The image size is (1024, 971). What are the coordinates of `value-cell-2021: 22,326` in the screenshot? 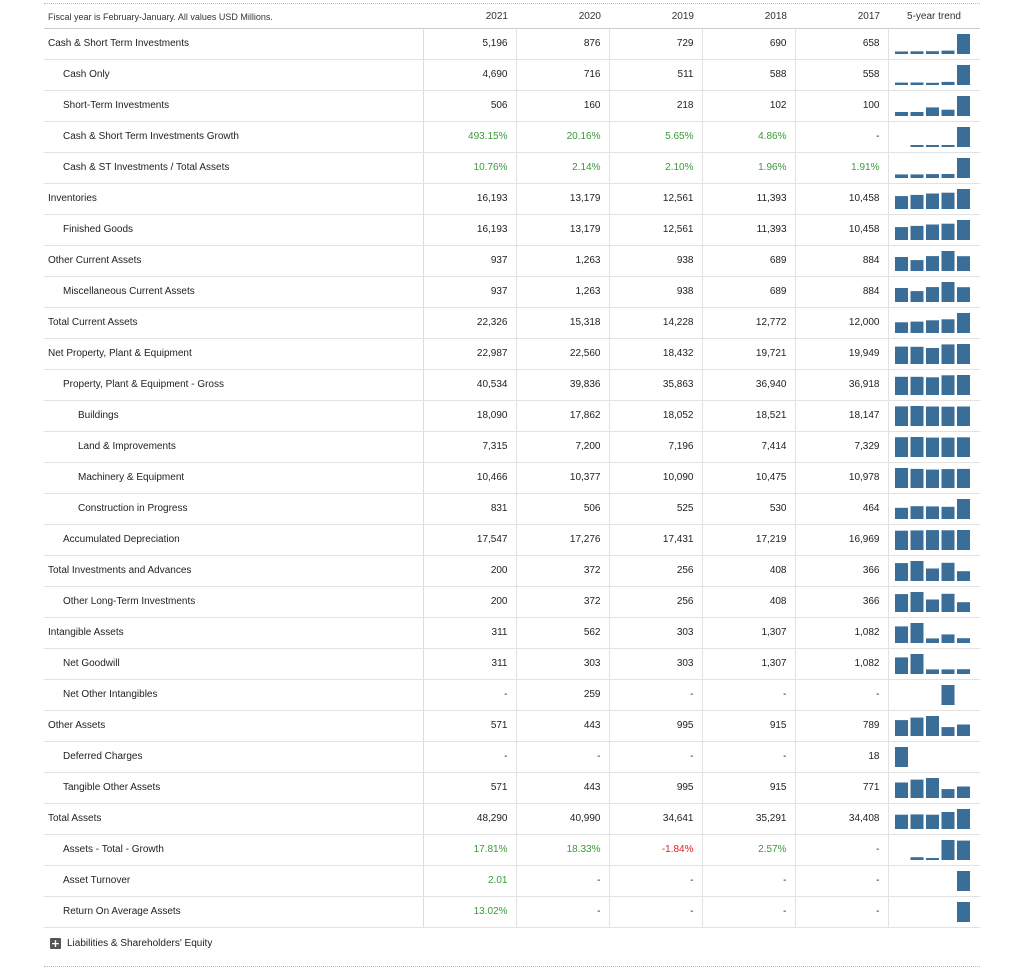 It's located at (469, 323).